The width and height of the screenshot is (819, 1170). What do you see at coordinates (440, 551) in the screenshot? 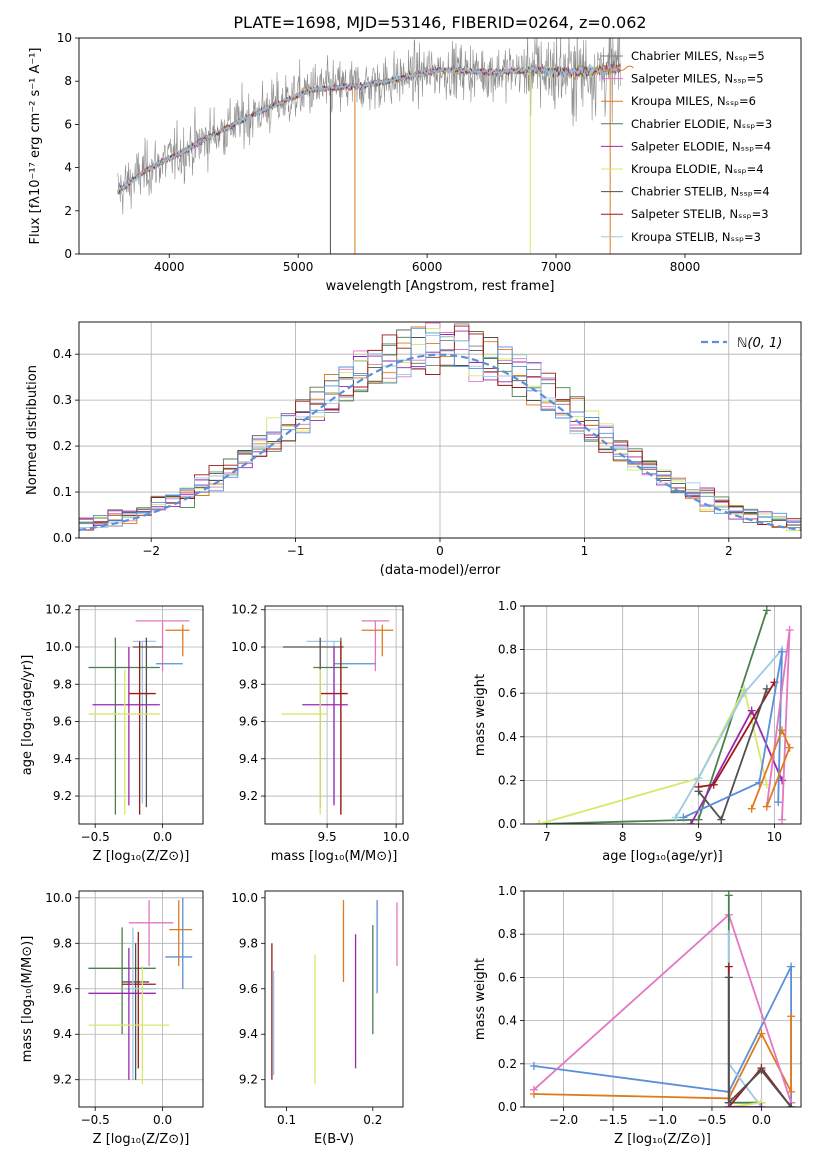
I see `x-tick-label: 0` at bounding box center [440, 551].